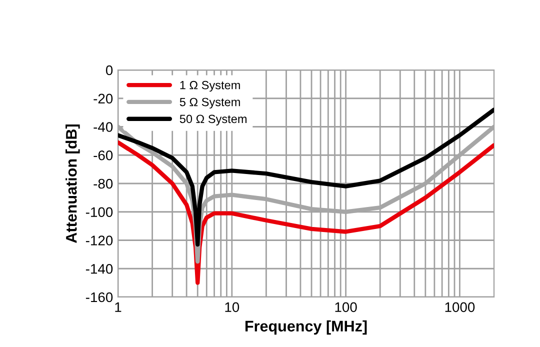  Describe the element at coordinates (103, 183) in the screenshot. I see `y-tick-label: -80` at that location.